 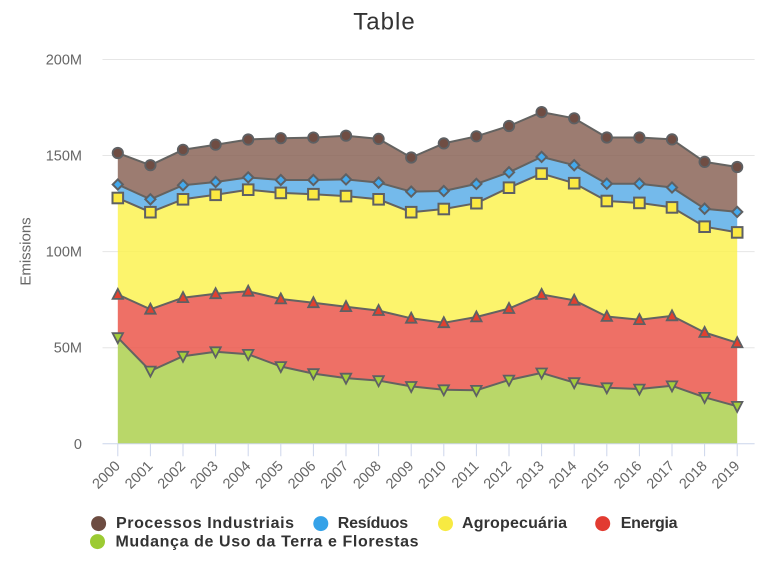 I want to click on svg-text: 200M, so click(x=64, y=61).